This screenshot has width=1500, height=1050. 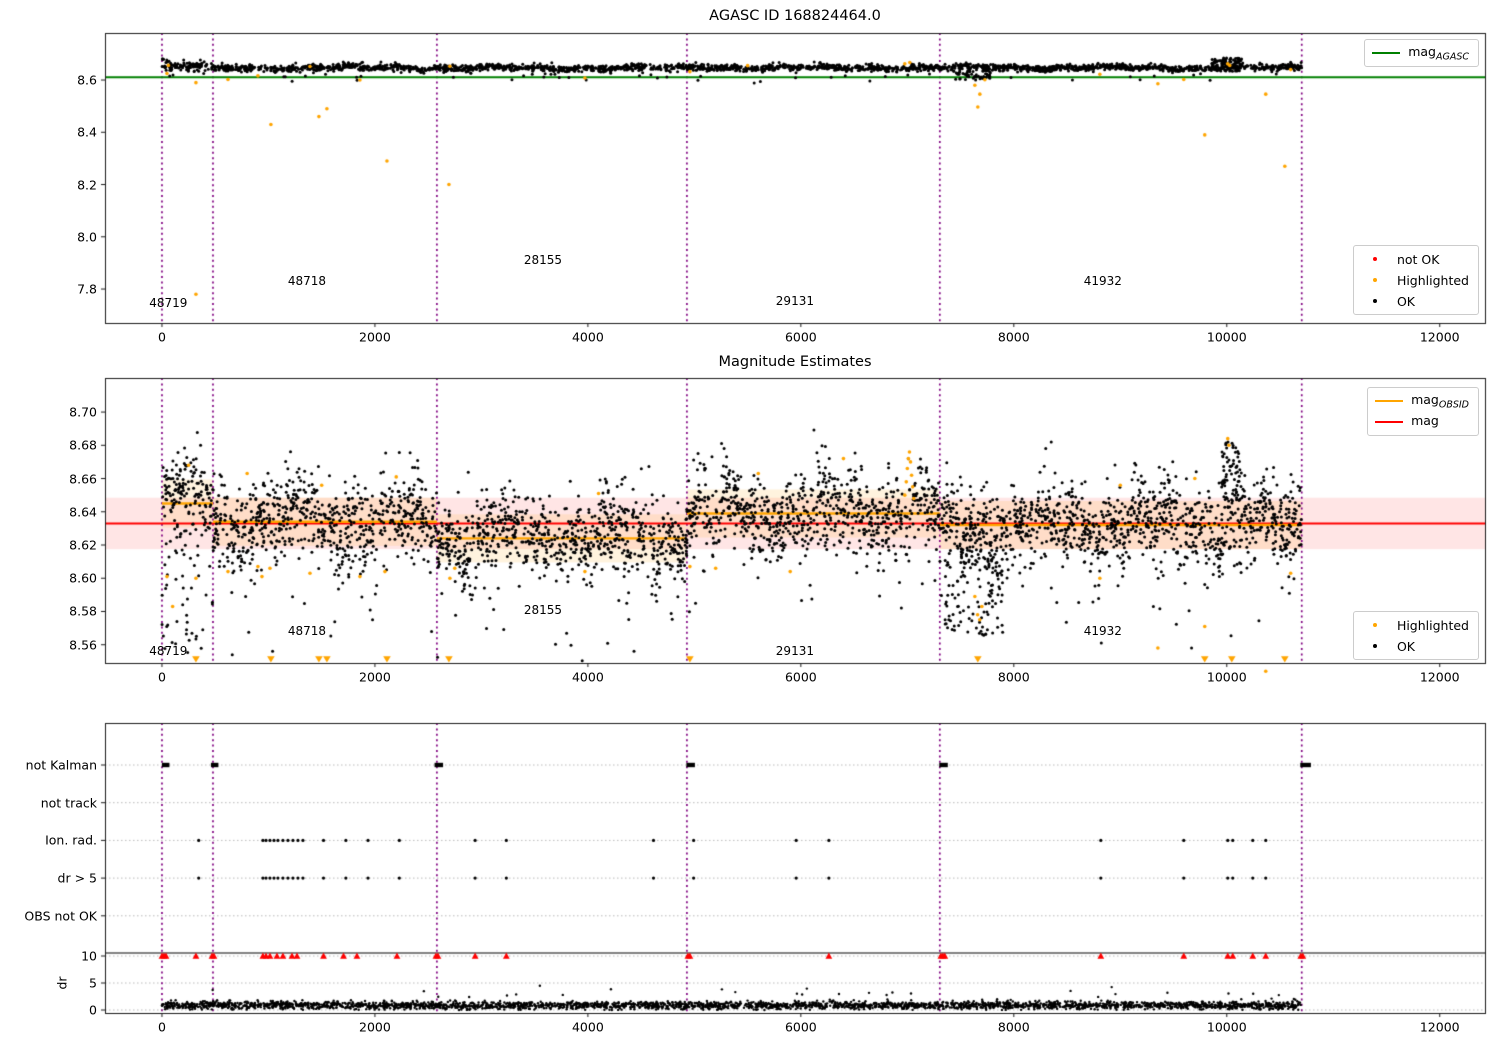 I want to click on legend-panel2-markers: Highlighted OK, so click(x=1415, y=635).